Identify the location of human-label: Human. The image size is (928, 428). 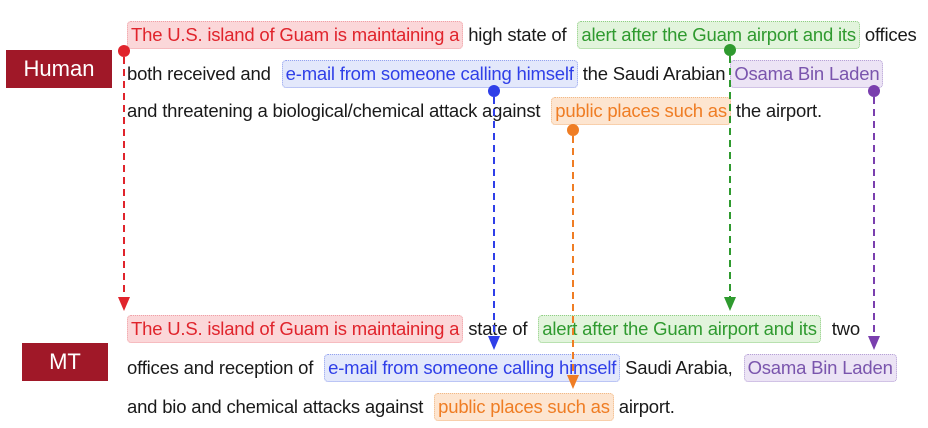
(59, 69).